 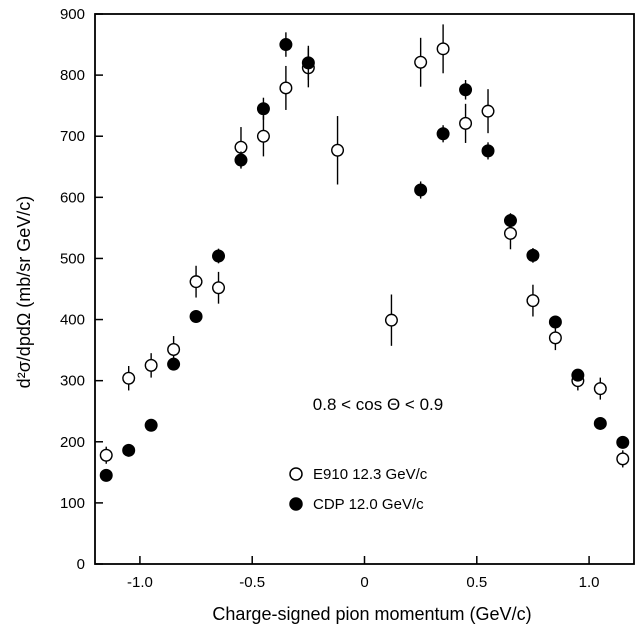 What do you see at coordinates (140, 582) in the screenshot?
I see `x-tick-label: -1.0` at bounding box center [140, 582].